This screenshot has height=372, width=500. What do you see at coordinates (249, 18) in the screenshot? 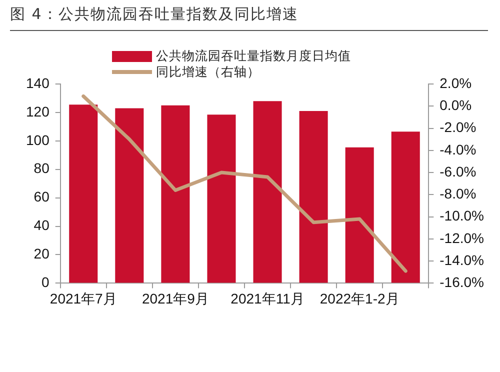
I see `chart-title: 图 4：公共物流园吞吐量指数及同比增速` at bounding box center [249, 18].